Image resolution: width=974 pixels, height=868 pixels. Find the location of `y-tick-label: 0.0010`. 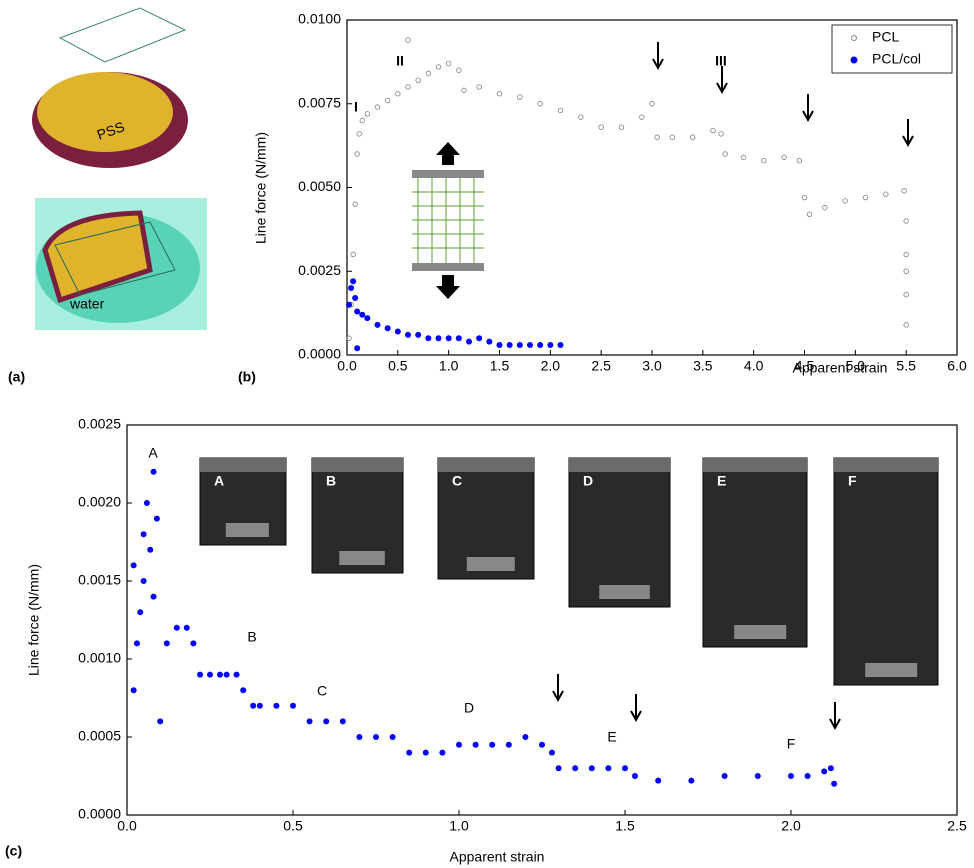

y-tick-label: 0.0010 is located at coordinates (99, 658).